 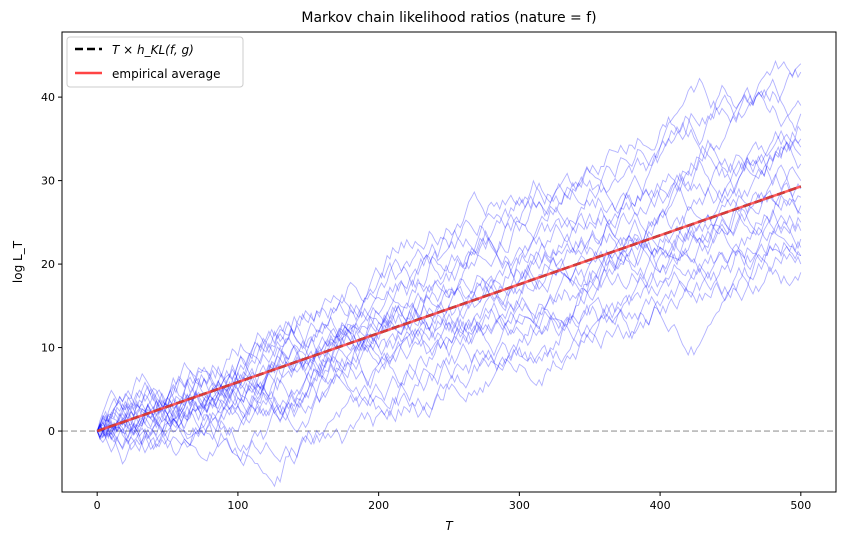 I want to click on y-tick-label: 20, so click(x=48, y=264).